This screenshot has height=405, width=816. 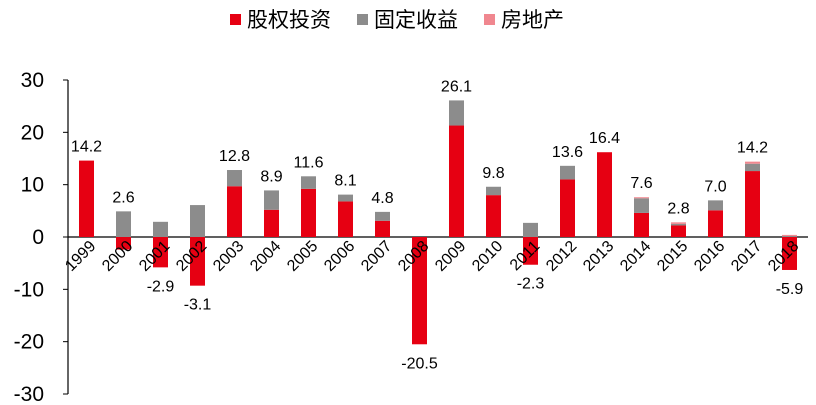 What do you see at coordinates (530, 251) in the screenshot?
I see `bar-segment-equity-2011` at bounding box center [530, 251].